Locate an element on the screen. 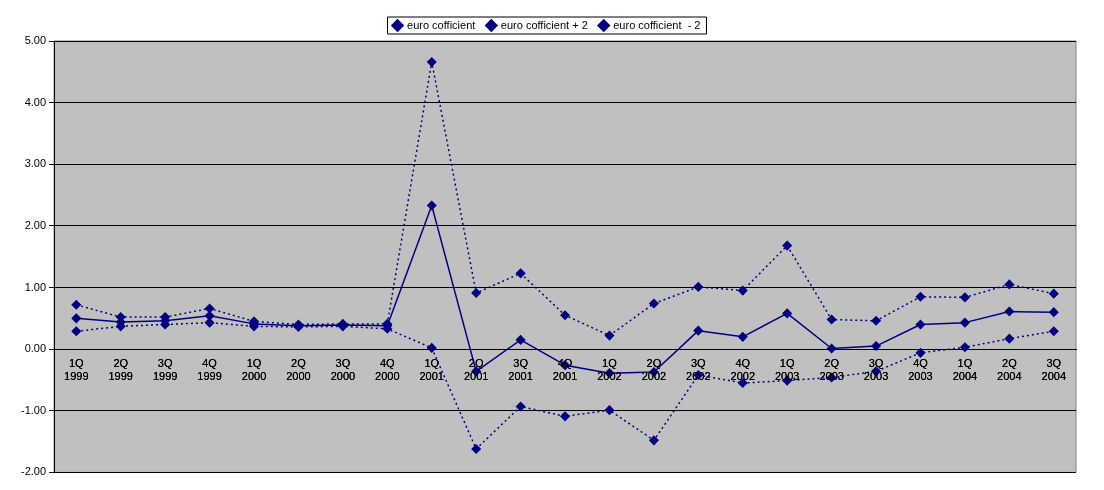 Image resolution: width=1104 pixels, height=490 pixels. y-tick-label: 1.00 is located at coordinates (35, 286).